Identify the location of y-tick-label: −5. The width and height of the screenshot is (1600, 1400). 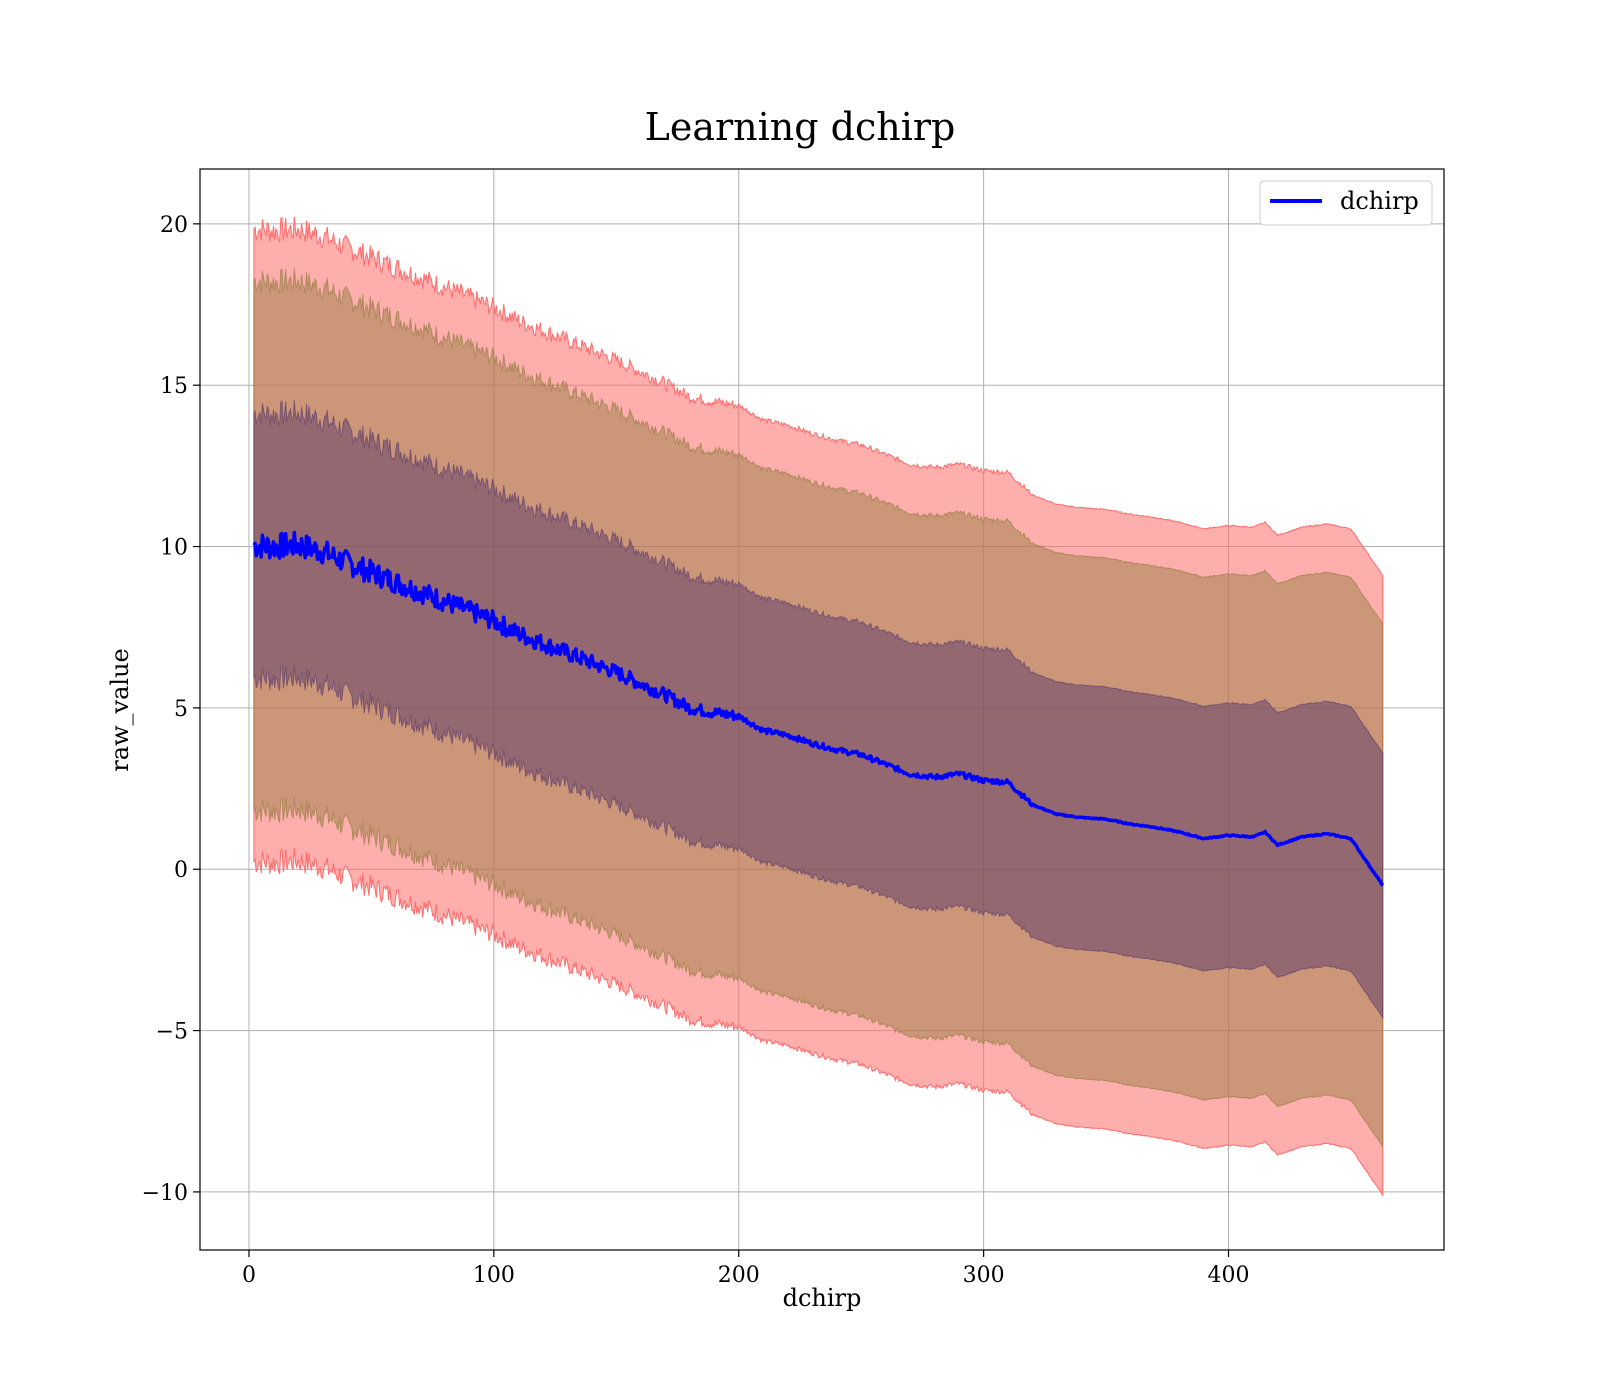
(172, 1032).